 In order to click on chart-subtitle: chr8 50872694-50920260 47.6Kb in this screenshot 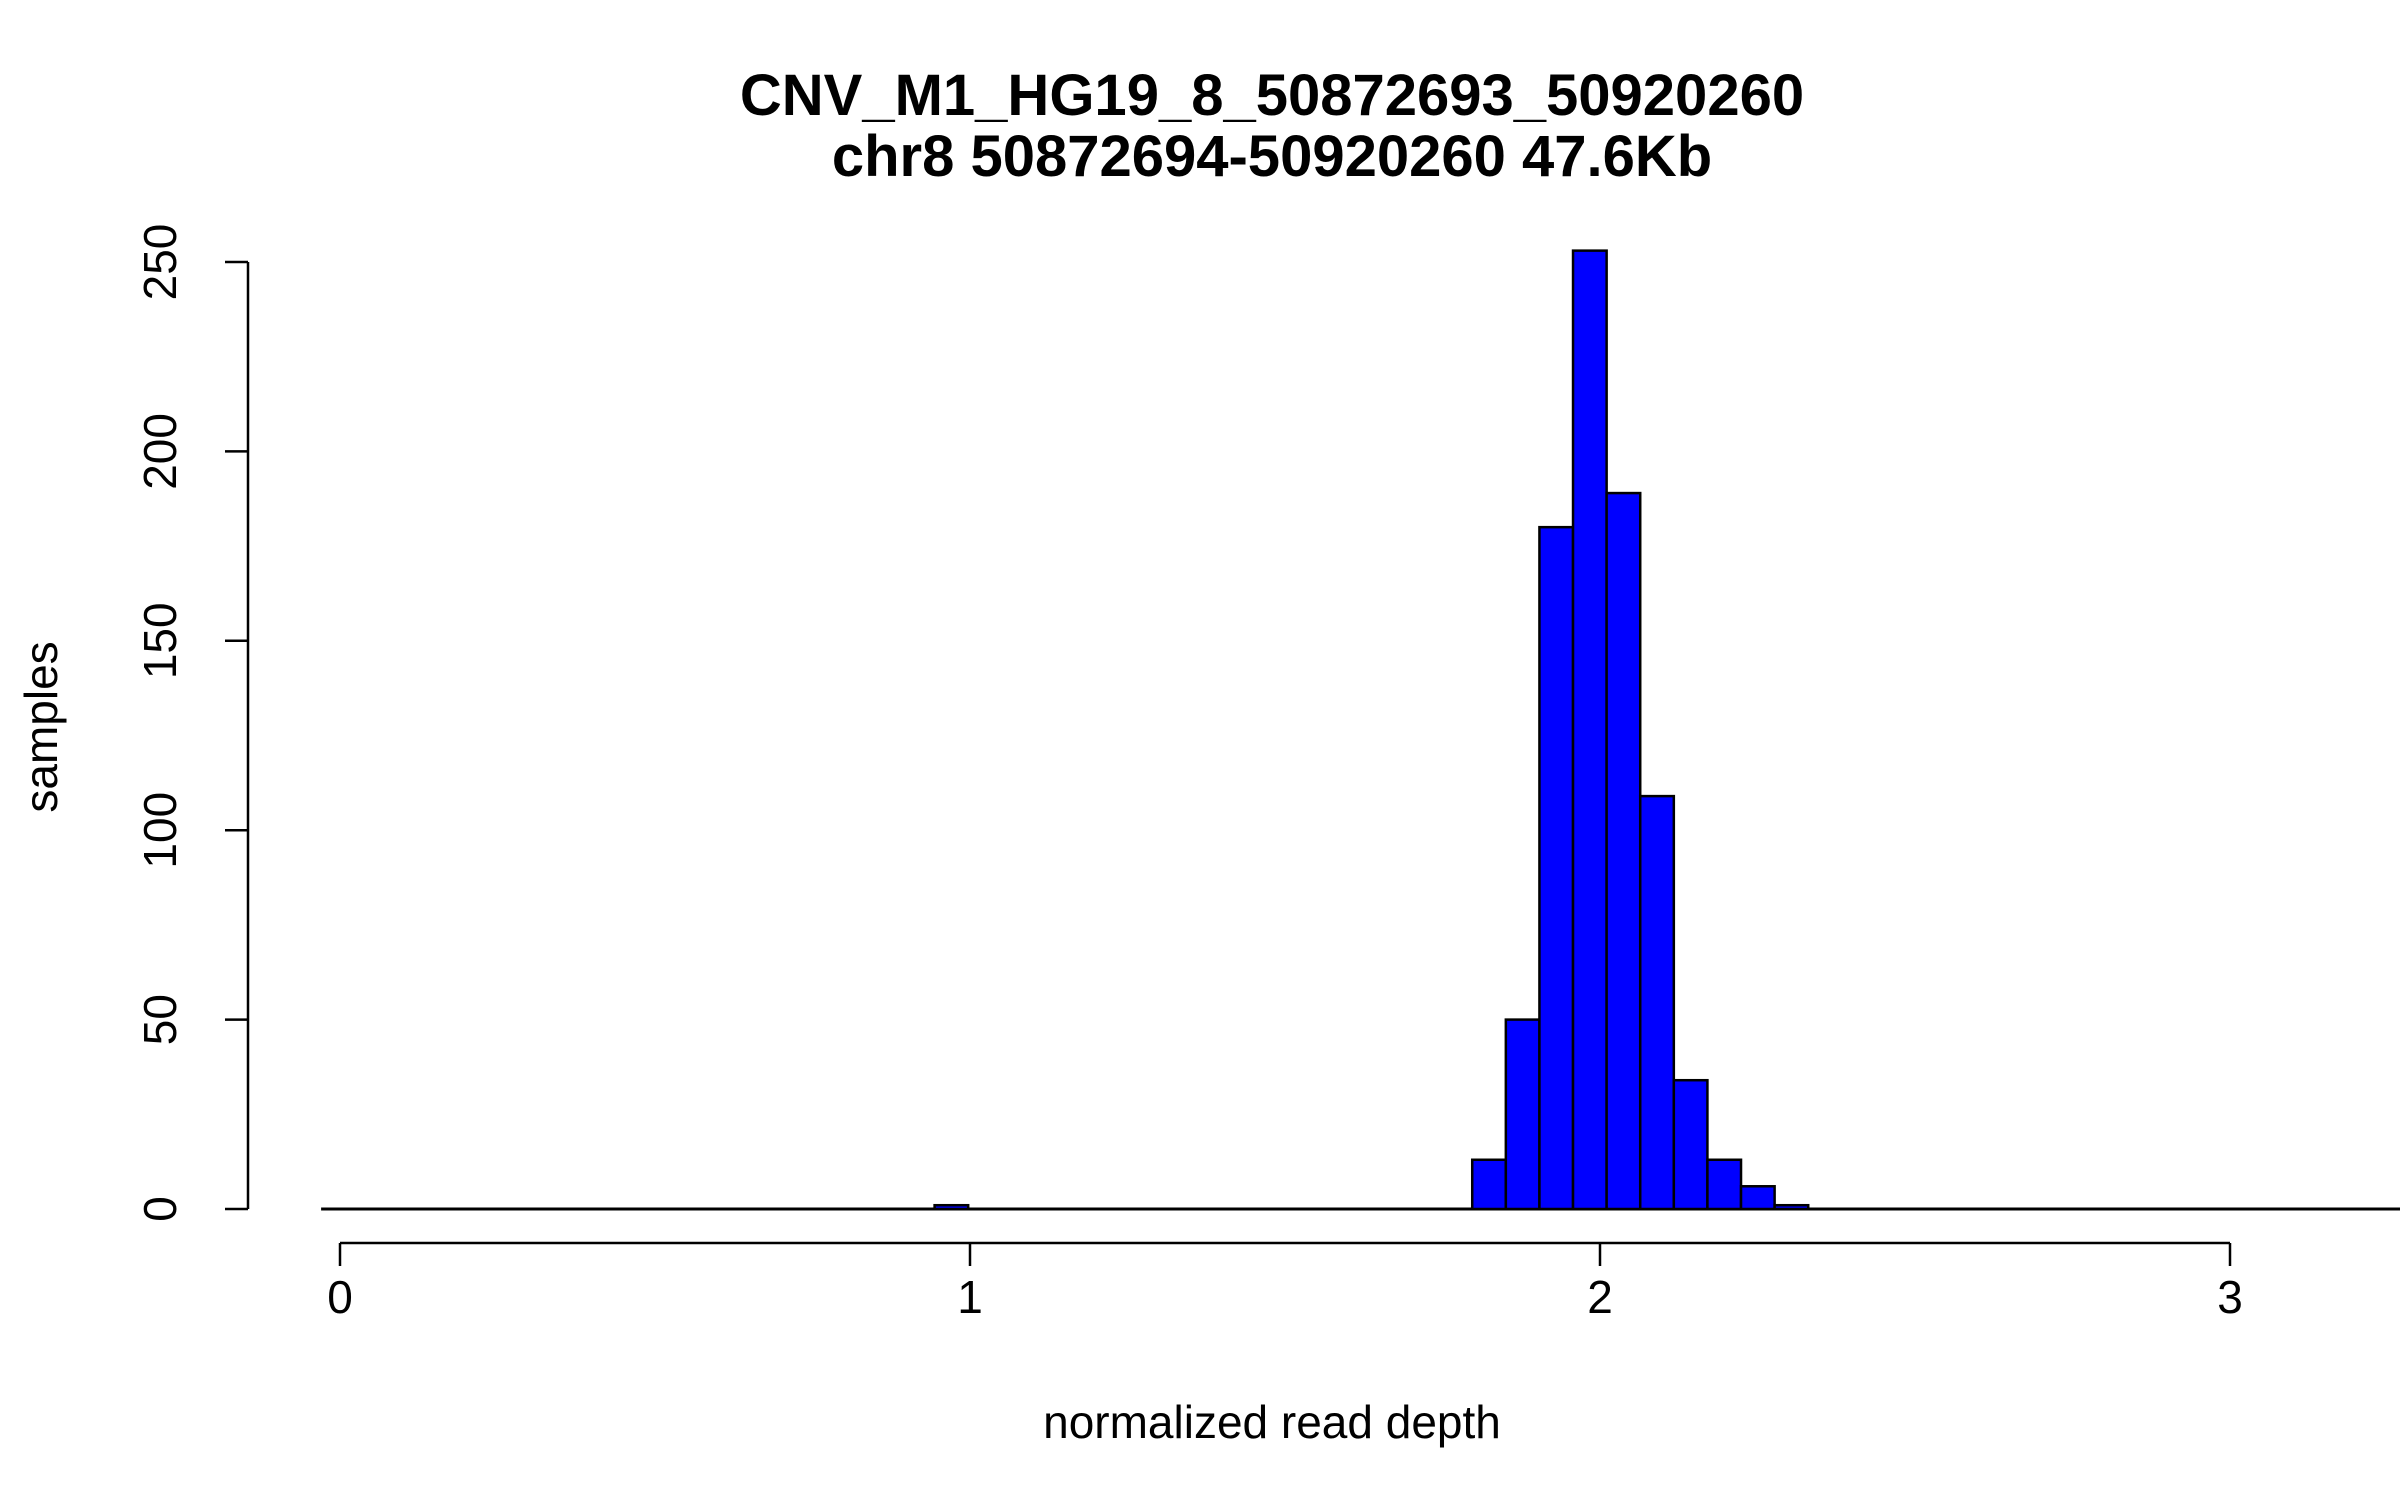, I will do `click(1272, 156)`.